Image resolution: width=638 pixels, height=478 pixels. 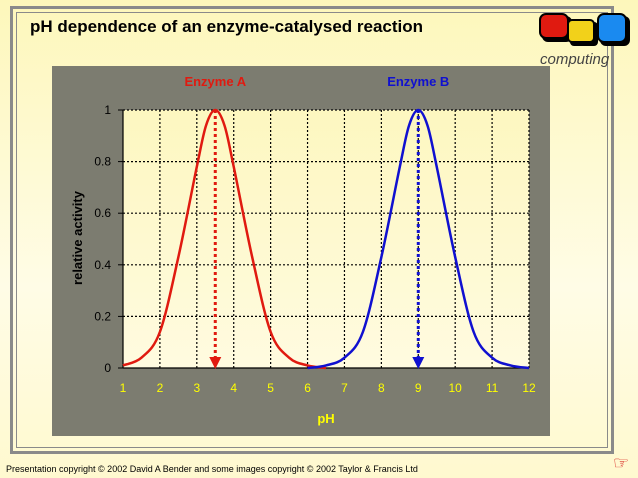 I want to click on series-label-1: Enzyme B, so click(x=418, y=81).